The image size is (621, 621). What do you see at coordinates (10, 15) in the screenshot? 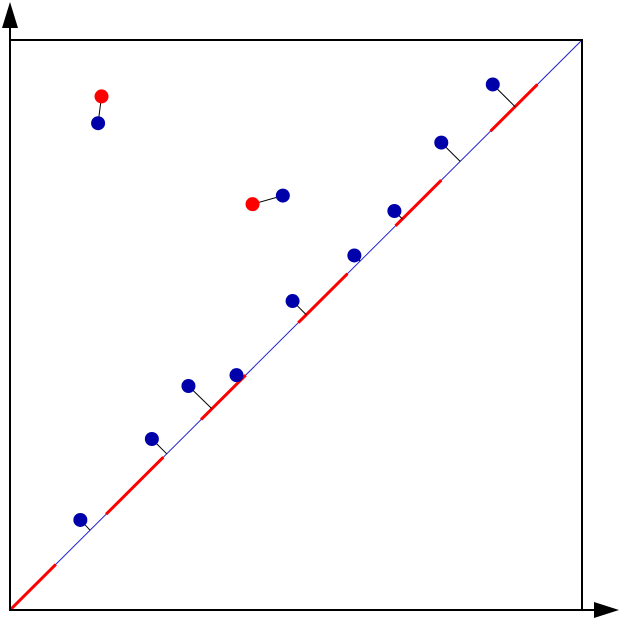
I see `arrow-up-icon` at bounding box center [10, 15].